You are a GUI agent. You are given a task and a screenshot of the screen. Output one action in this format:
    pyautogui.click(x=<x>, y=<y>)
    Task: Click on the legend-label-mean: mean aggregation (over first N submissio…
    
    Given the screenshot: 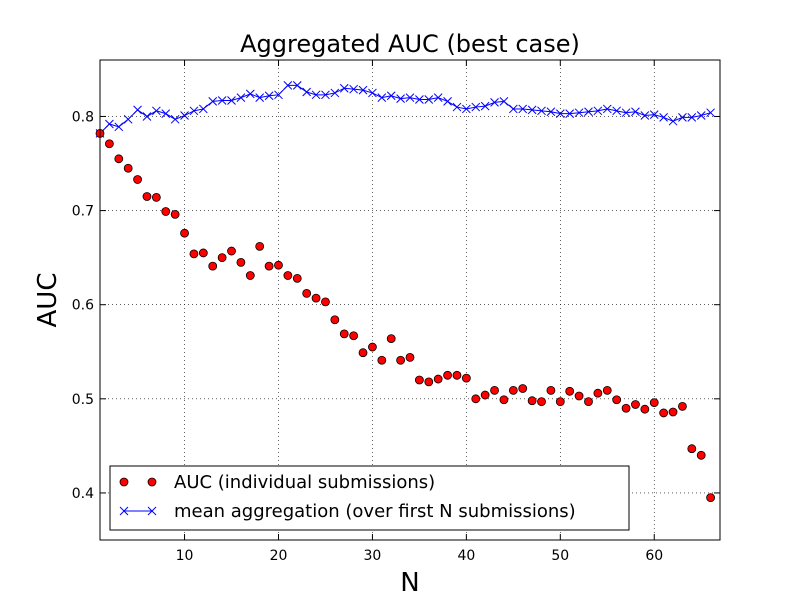 What is the action you would take?
    pyautogui.click(x=375, y=511)
    